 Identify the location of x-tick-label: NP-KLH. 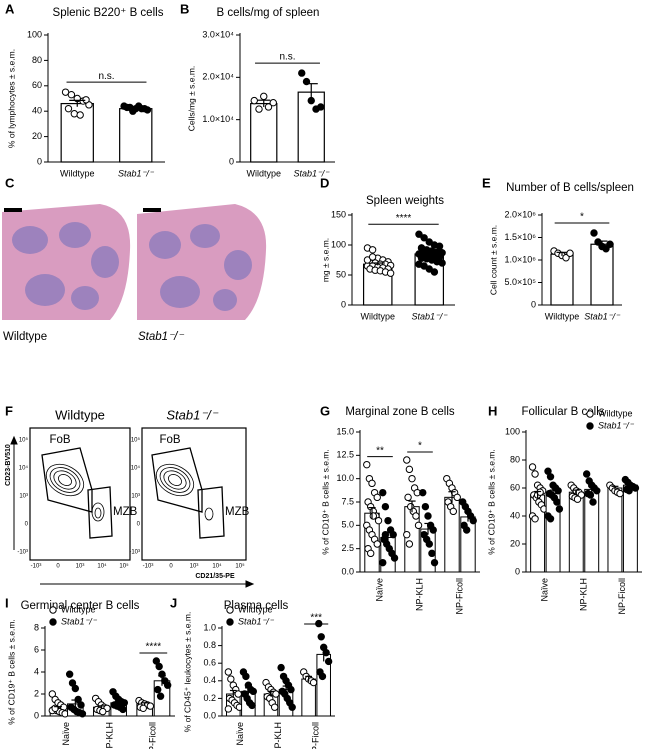
(109, 735).